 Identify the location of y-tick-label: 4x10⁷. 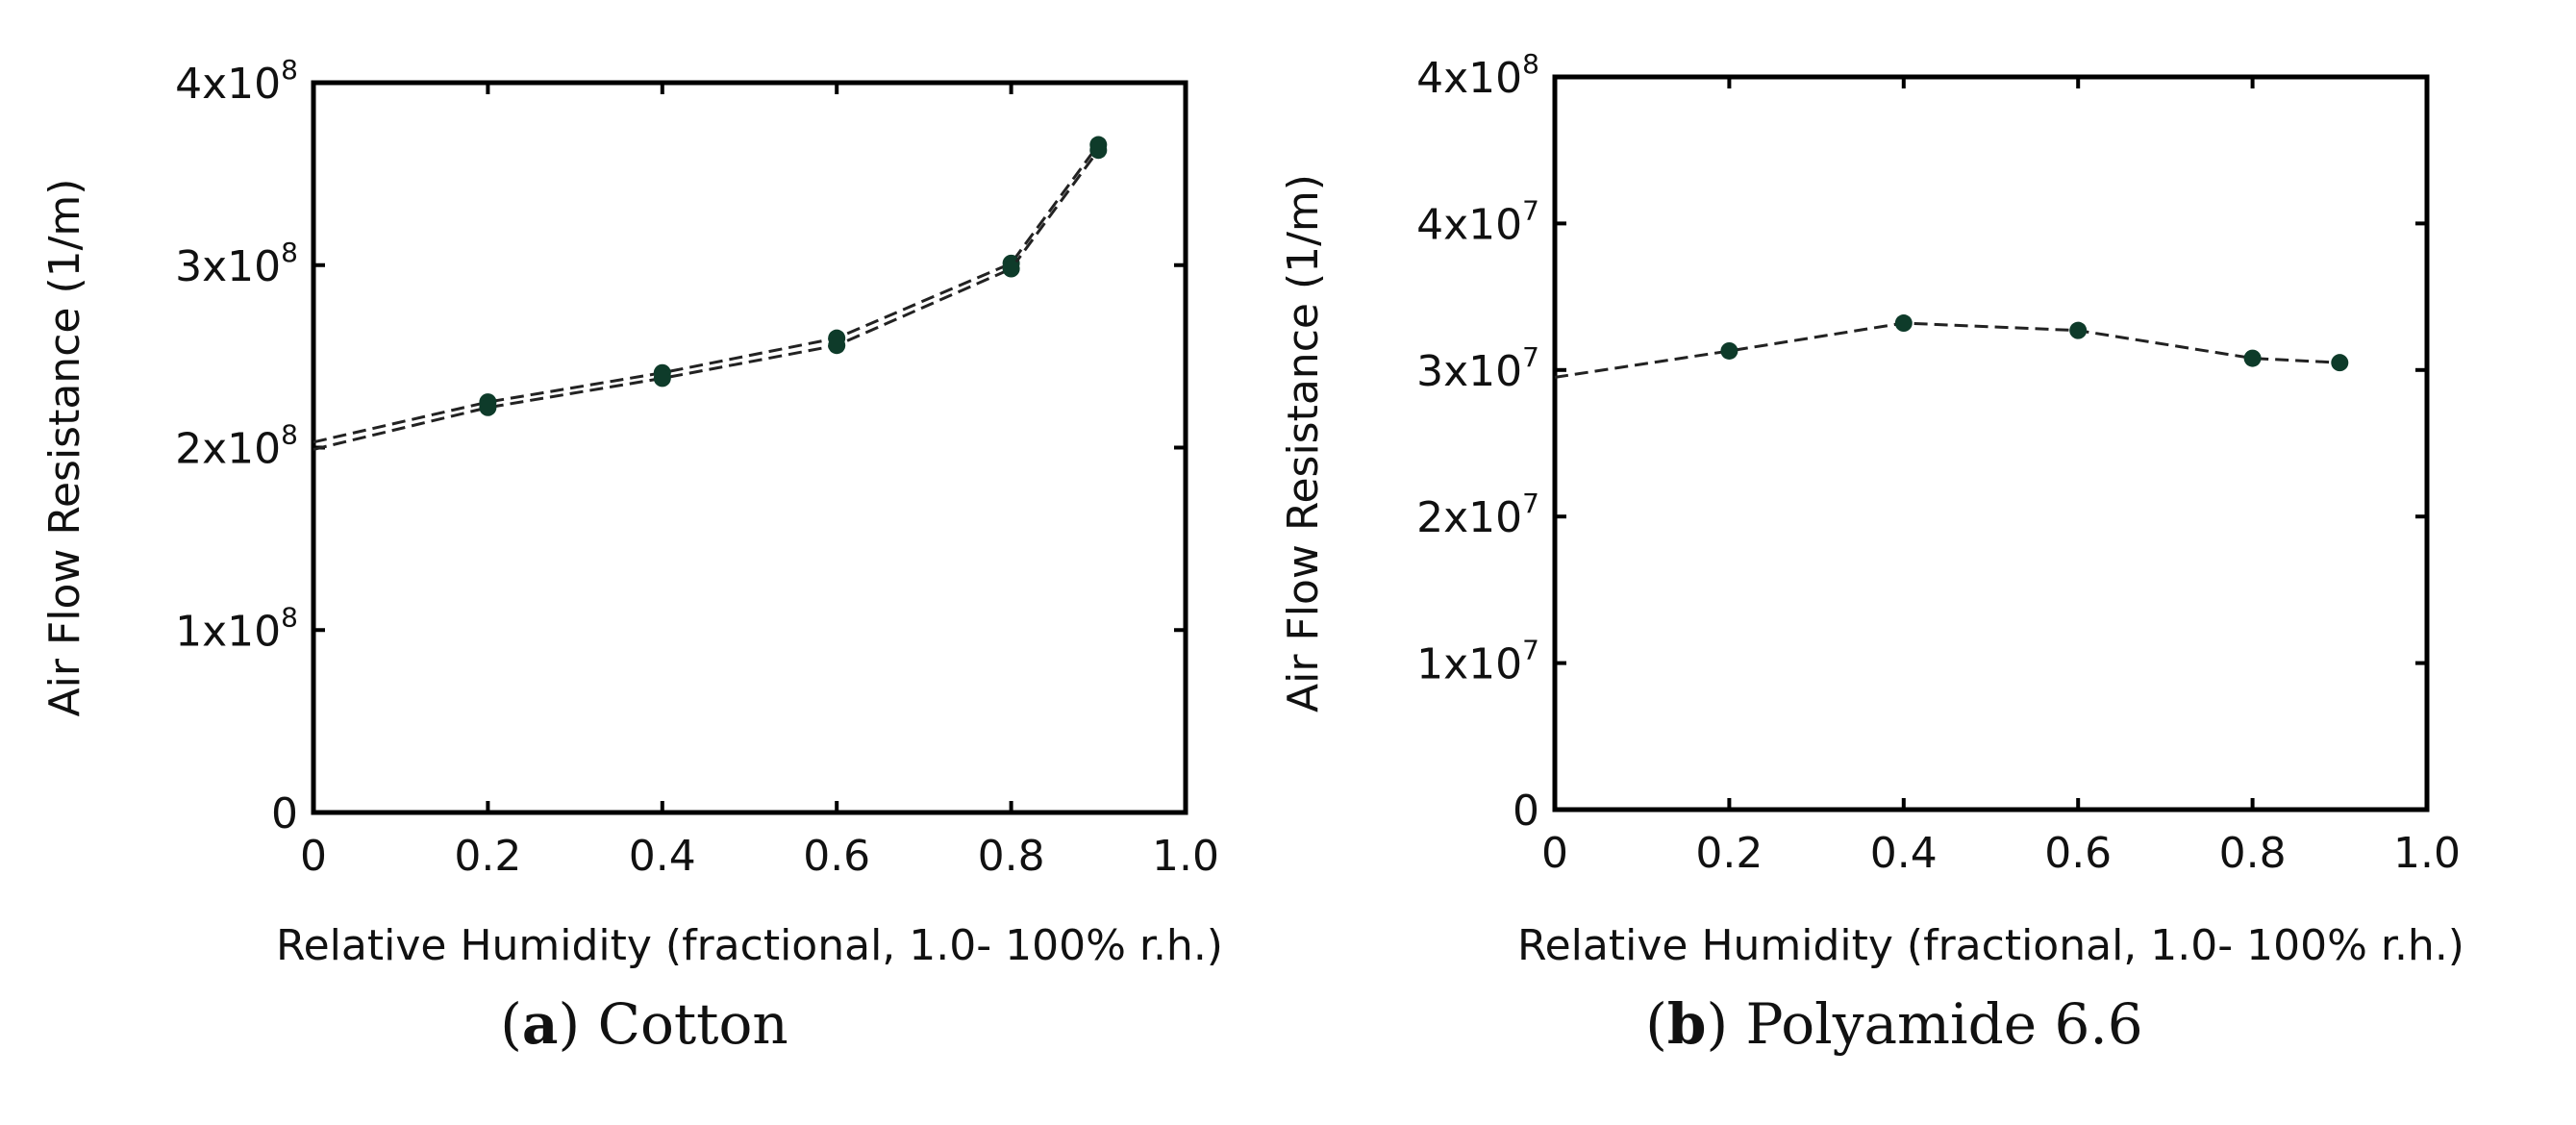
(1477, 222).